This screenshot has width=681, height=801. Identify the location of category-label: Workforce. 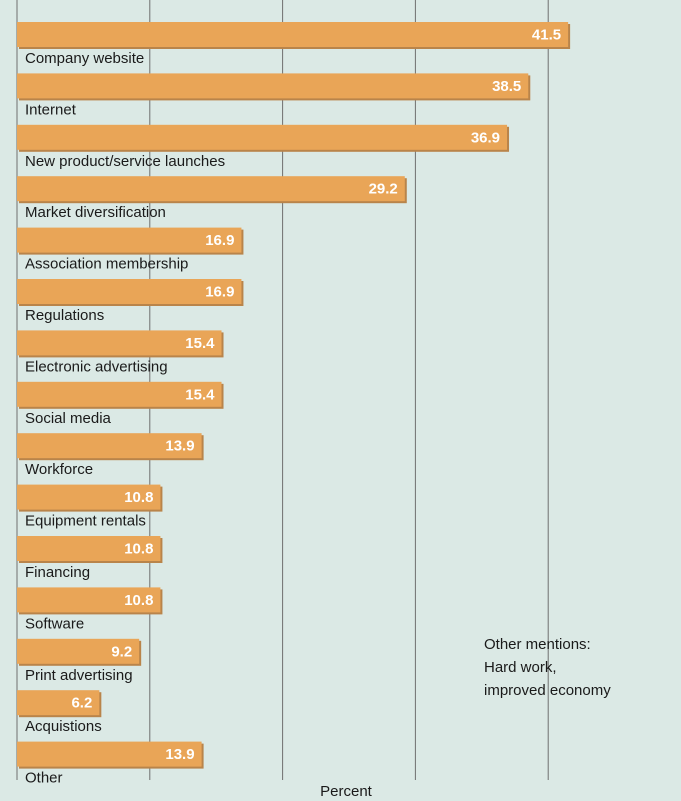
(59, 469).